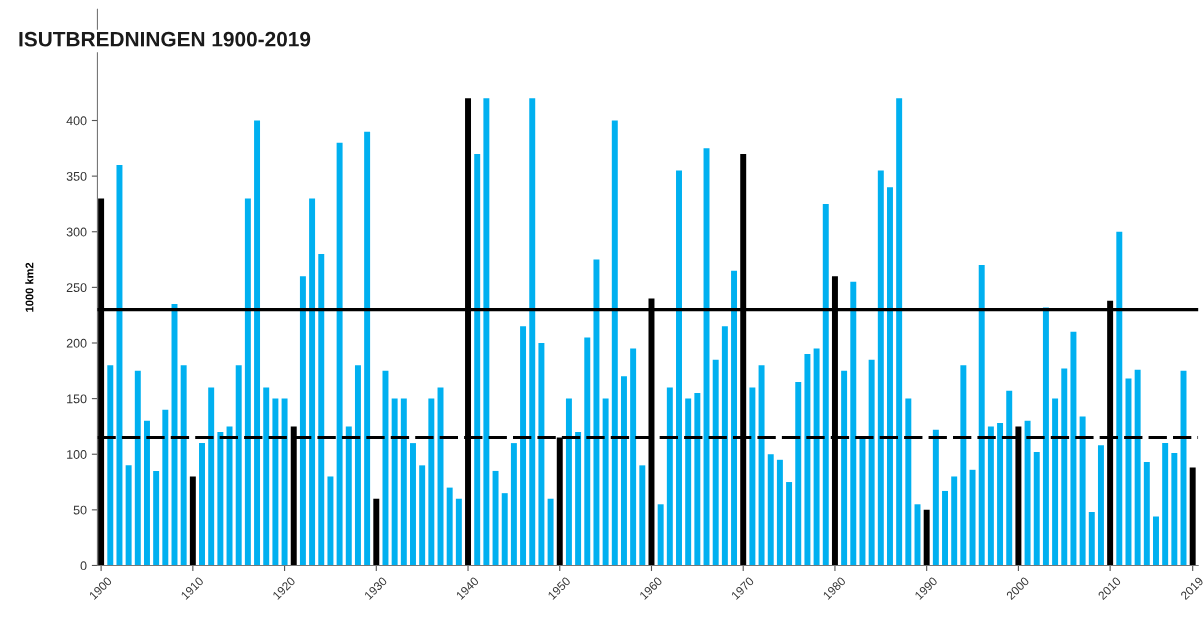 Image resolution: width=1203 pixels, height=618 pixels. I want to click on y-tick-label: 250, so click(76, 288).